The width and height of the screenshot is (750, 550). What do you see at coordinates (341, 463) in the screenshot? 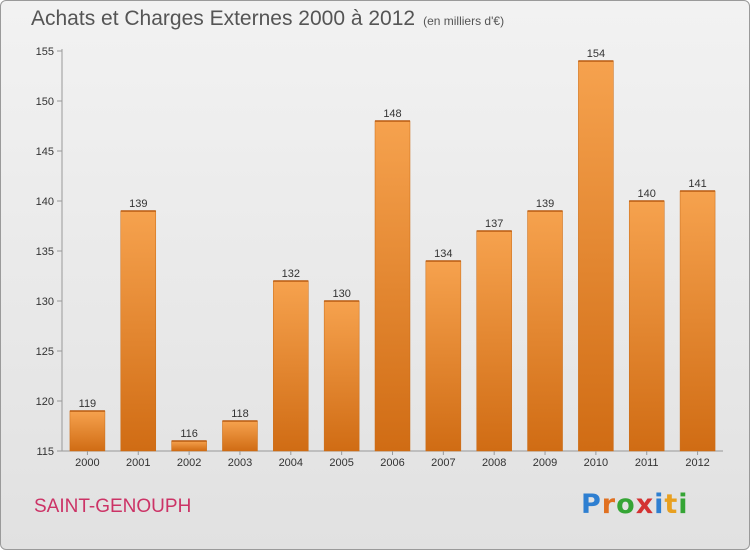
I see `x-tick-label-2005: 2005` at bounding box center [341, 463].